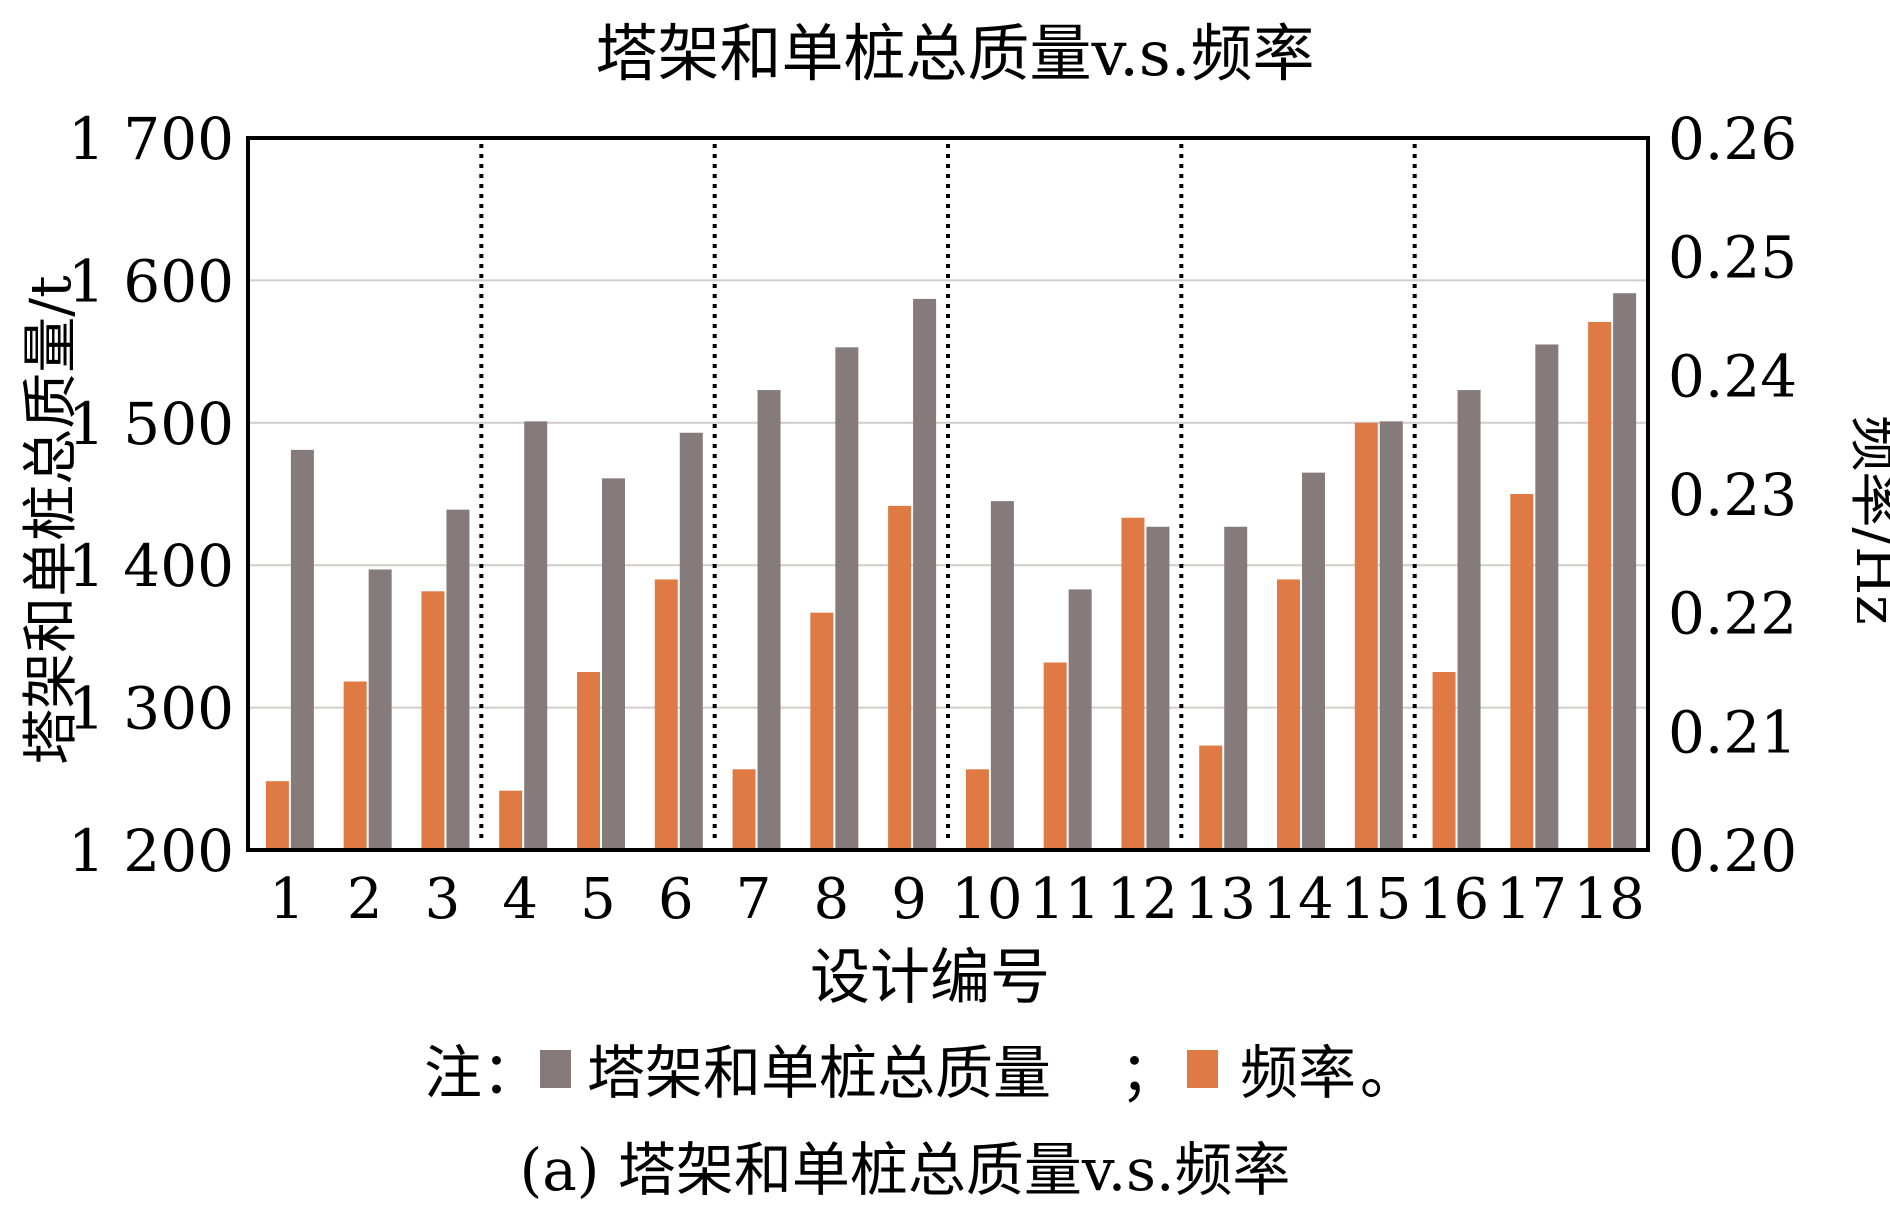 Image resolution: width=1890 pixels, height=1209 pixels. Describe the element at coordinates (905, 1170) in the screenshot. I see `figure-caption: (a) 塔架和单桩总质量v.s.频率` at that location.